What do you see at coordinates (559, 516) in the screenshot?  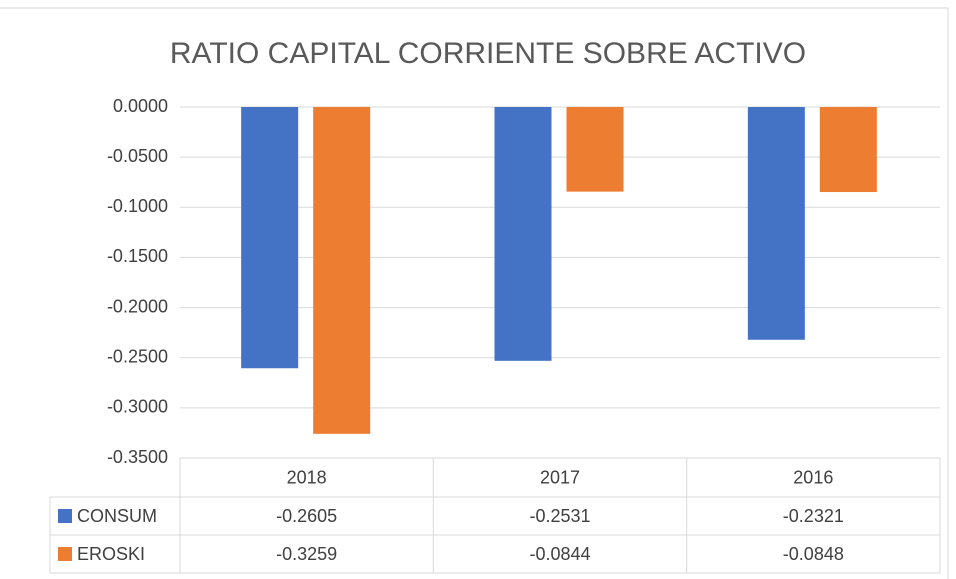 I see `table-value: -0.2531` at bounding box center [559, 516].